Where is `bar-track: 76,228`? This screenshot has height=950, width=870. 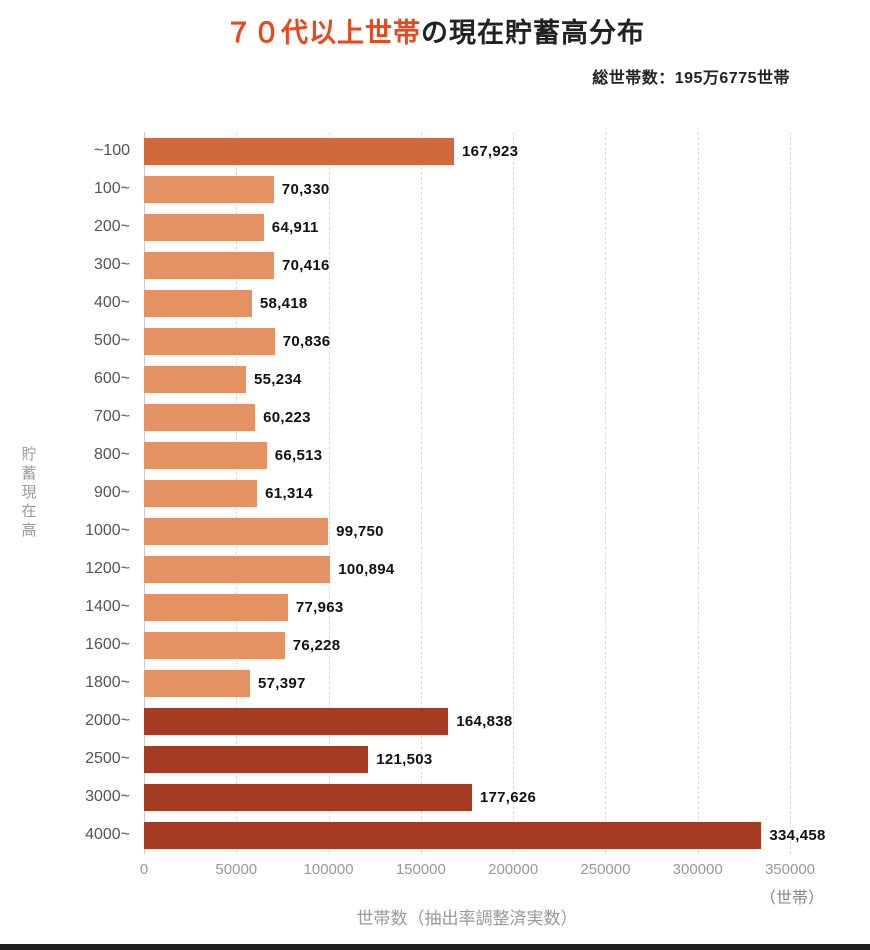 bar-track: 76,228 is located at coordinates (467, 645).